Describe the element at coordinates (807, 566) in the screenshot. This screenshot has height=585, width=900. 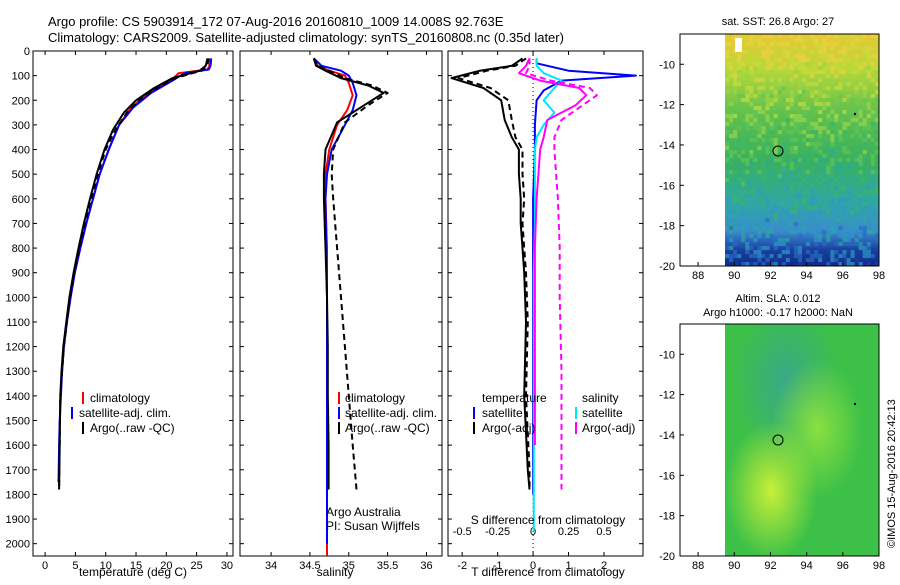
I see `map-x-tick-label: 94` at that location.